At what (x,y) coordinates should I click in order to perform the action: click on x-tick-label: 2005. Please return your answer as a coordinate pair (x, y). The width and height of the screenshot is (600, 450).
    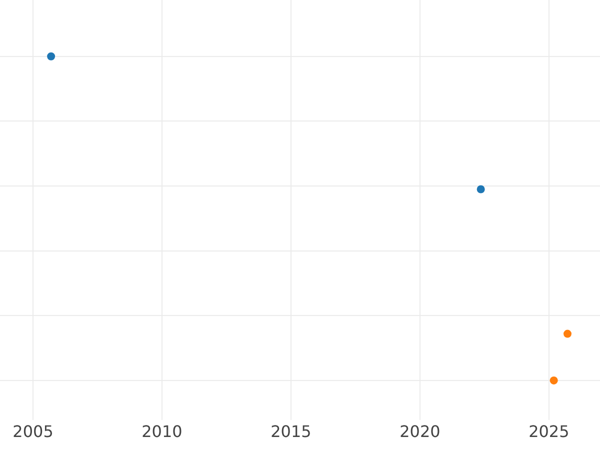
    Looking at the image, I should click on (33, 431).